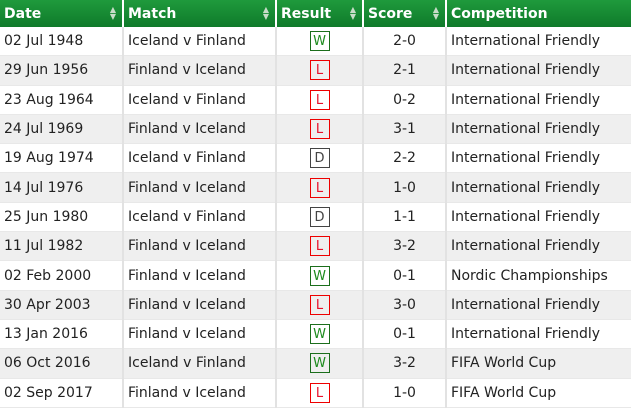 The width and height of the screenshot is (631, 408). I want to click on score-cell: 2-0, so click(405, 42).